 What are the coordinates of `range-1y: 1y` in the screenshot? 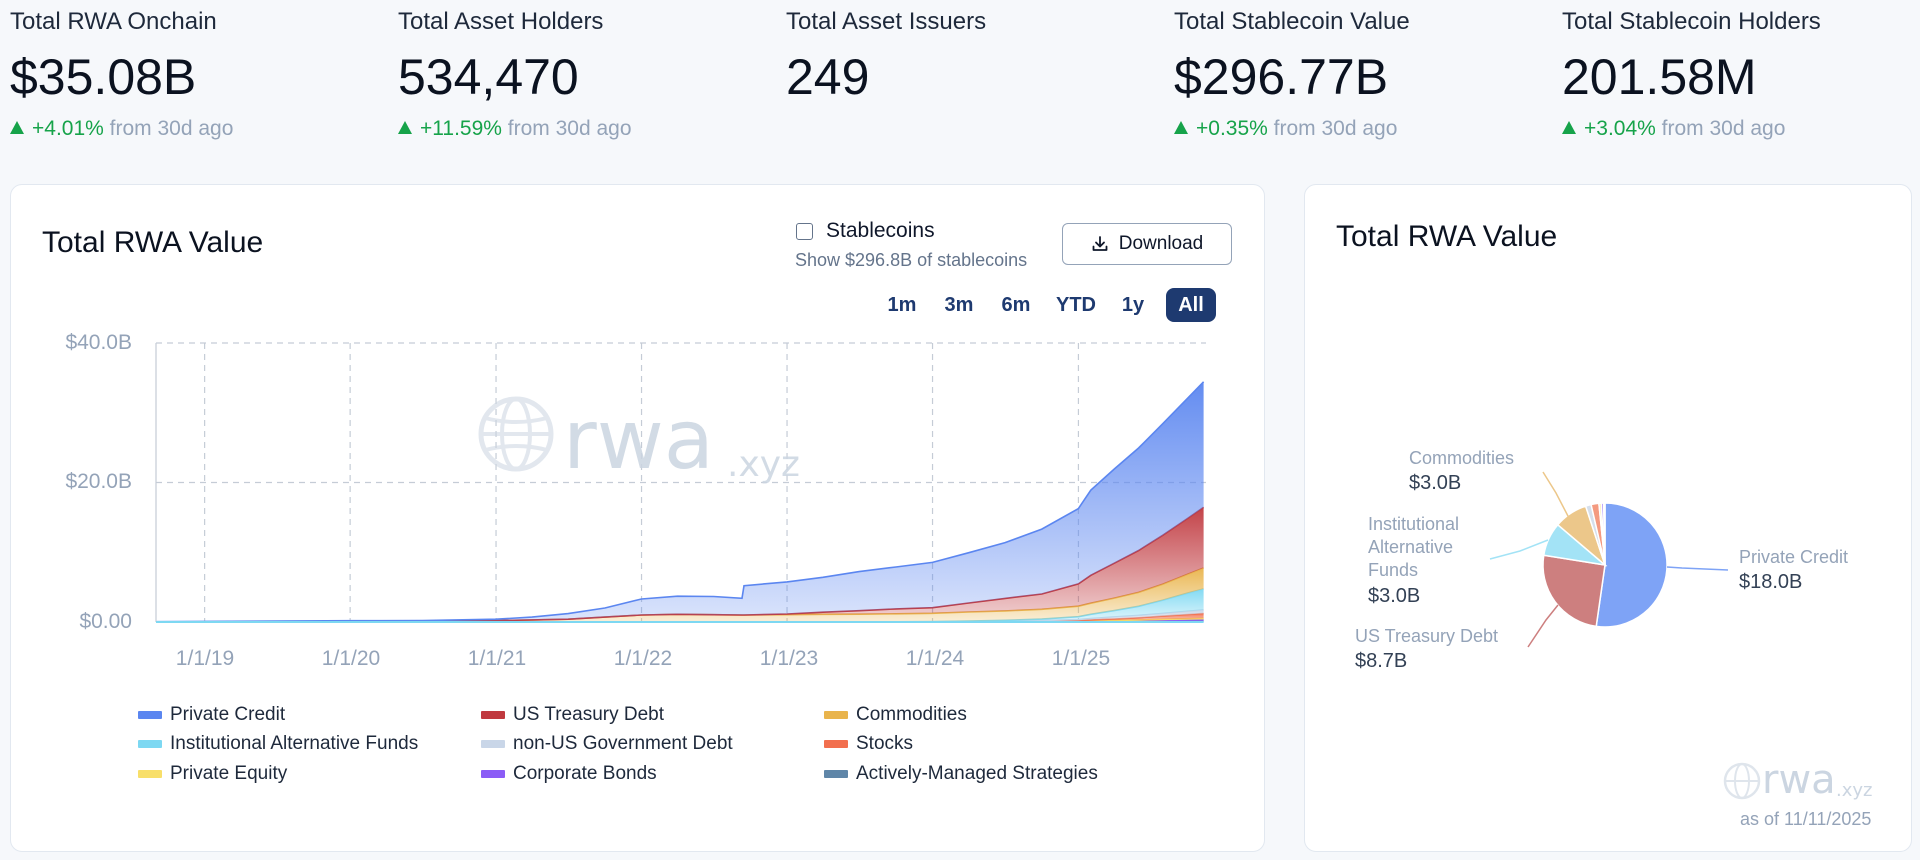 It's located at (1133, 304).